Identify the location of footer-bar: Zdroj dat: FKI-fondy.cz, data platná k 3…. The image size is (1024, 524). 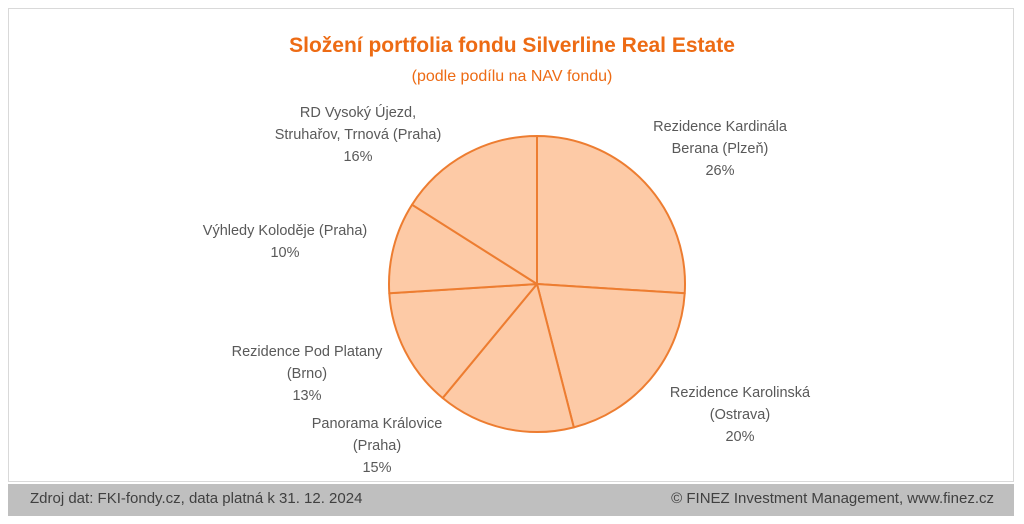
(511, 500).